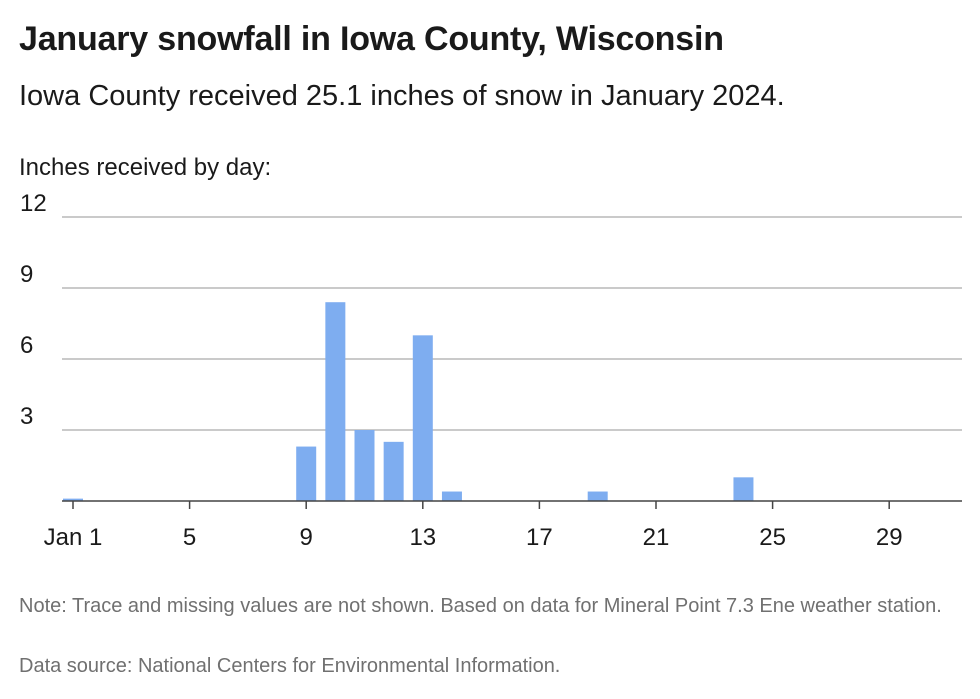 The height and width of the screenshot is (699, 980). Describe the element at coordinates (26, 416) in the screenshot. I see `y-tick-label: 3` at that location.